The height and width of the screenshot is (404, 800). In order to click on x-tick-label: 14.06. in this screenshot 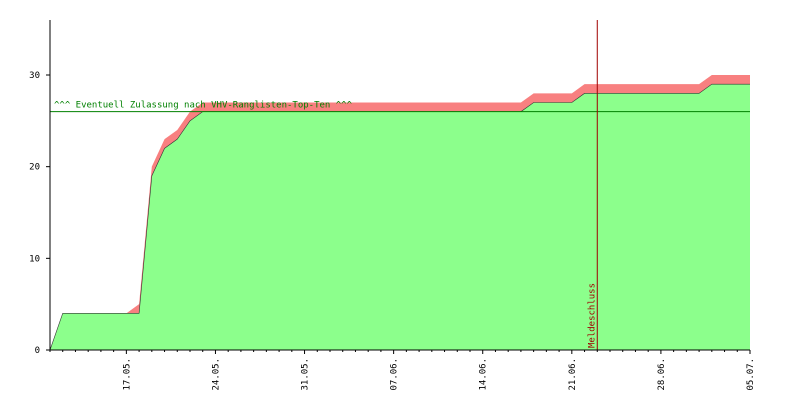, I will do `click(484, 374)`.